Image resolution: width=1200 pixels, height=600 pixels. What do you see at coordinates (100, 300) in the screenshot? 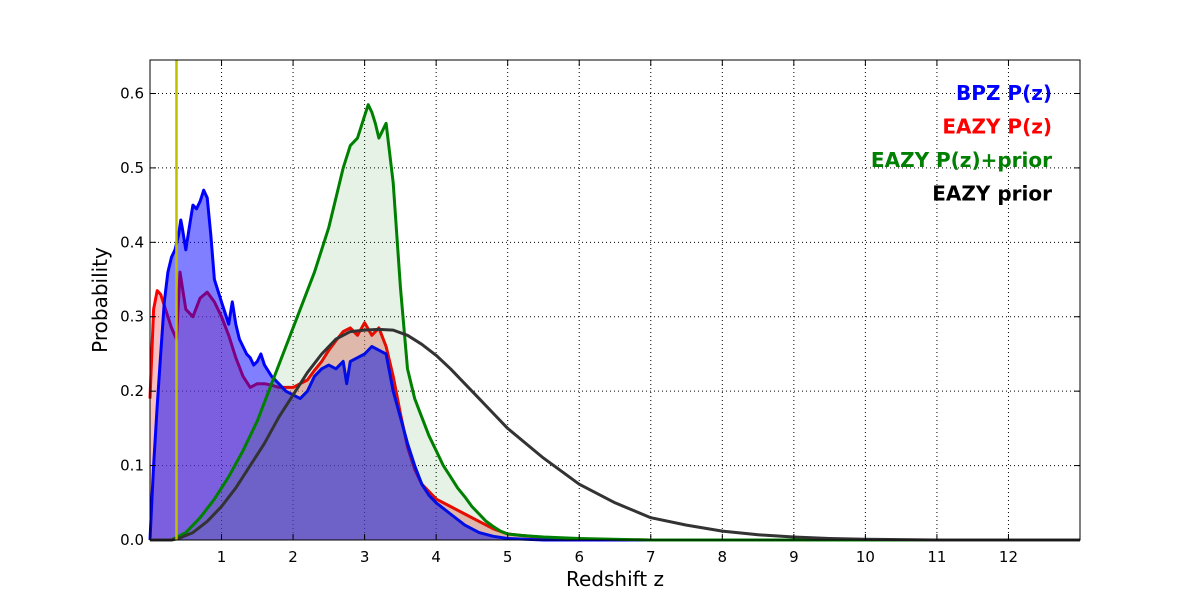
I see `y-axis-title: Probability` at bounding box center [100, 300].